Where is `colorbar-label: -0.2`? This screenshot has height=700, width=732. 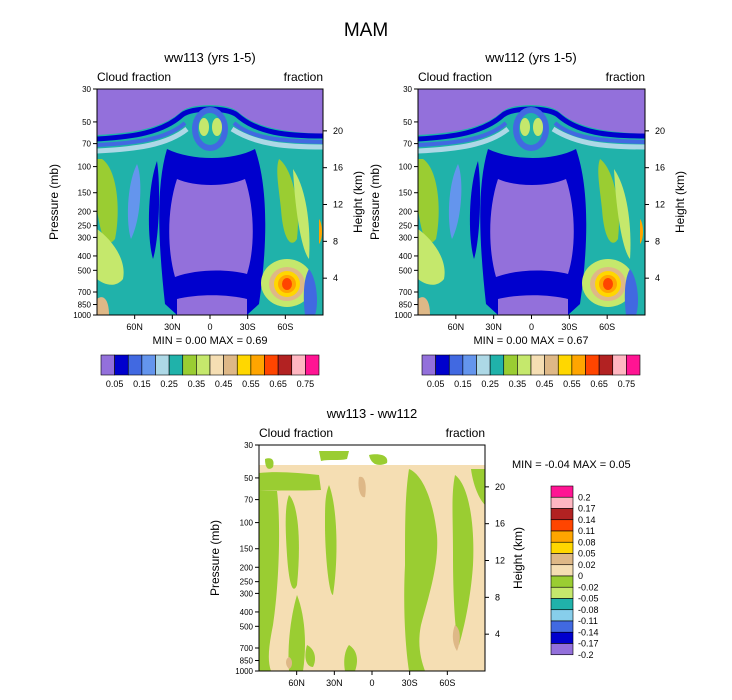 colorbar-label: -0.2 is located at coordinates (586, 655).